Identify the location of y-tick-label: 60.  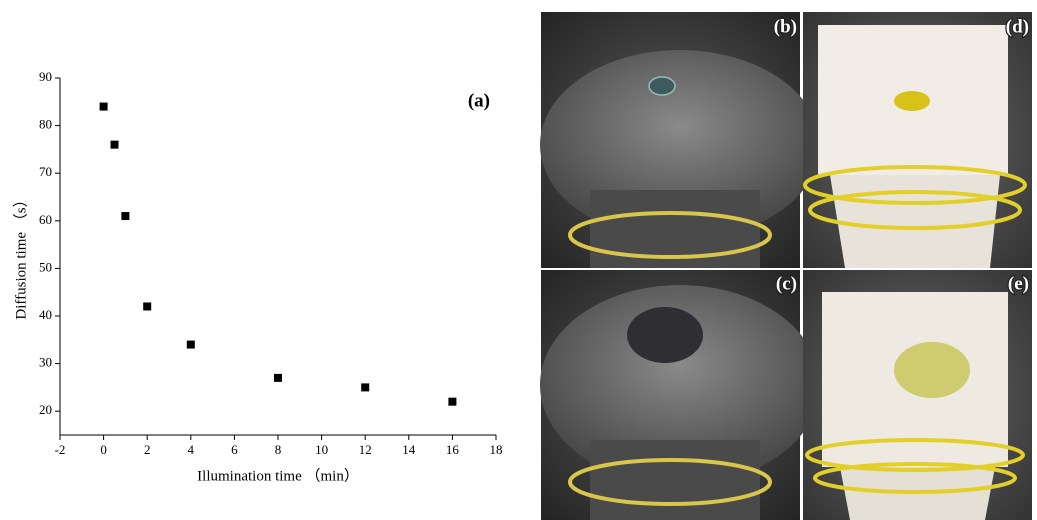
(45, 219).